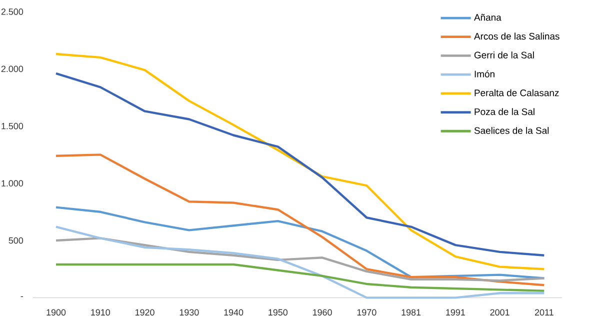  Describe the element at coordinates (504, 54) in the screenshot. I see `legend-label: Gerri de la Sal` at that location.